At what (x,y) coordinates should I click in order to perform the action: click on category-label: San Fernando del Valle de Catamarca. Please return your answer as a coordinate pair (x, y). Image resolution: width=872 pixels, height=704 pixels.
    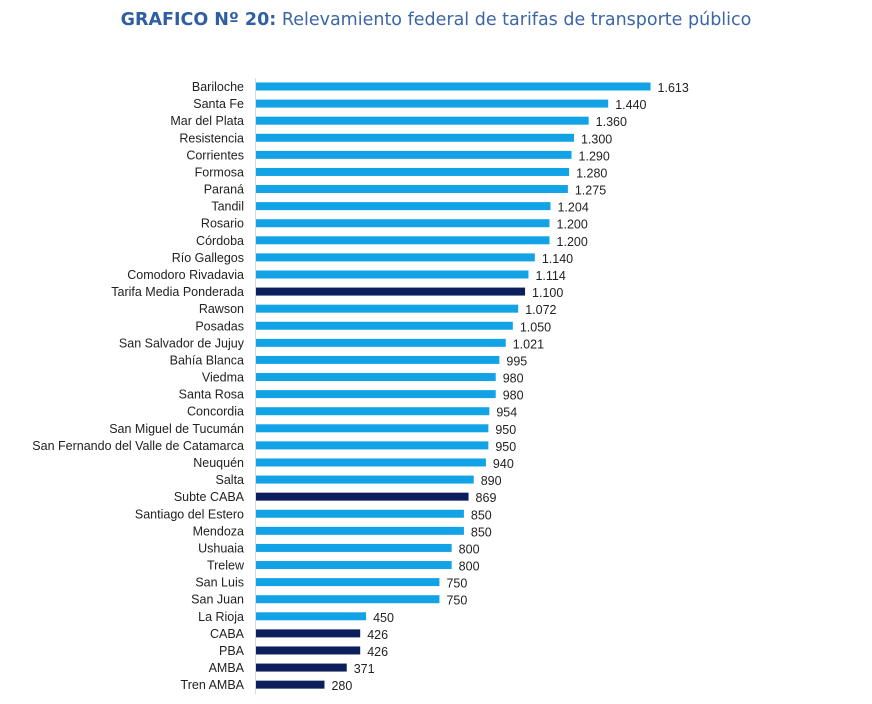
    Looking at the image, I should click on (138, 446).